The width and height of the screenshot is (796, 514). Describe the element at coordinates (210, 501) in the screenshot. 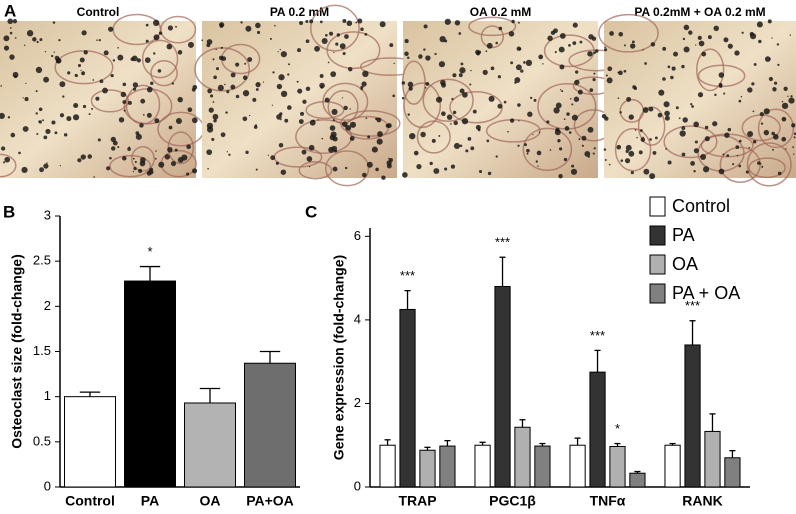

I see `x-tick-label: OA` at that location.